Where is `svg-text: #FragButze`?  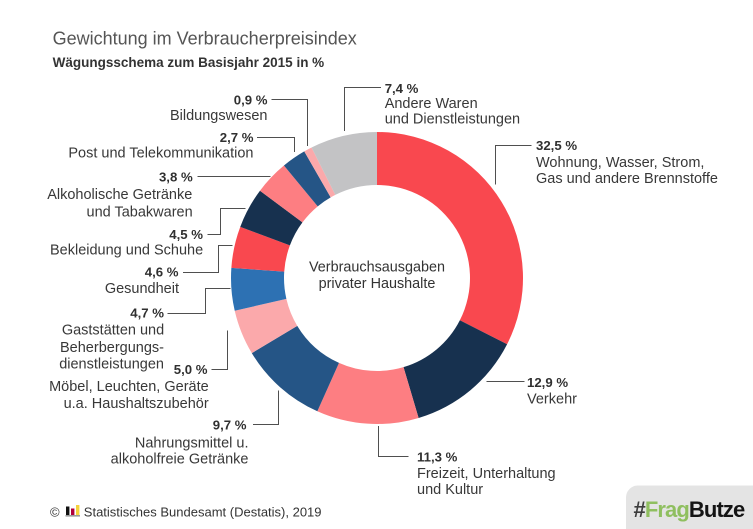 svg-text: #FragButze is located at coordinates (689, 509).